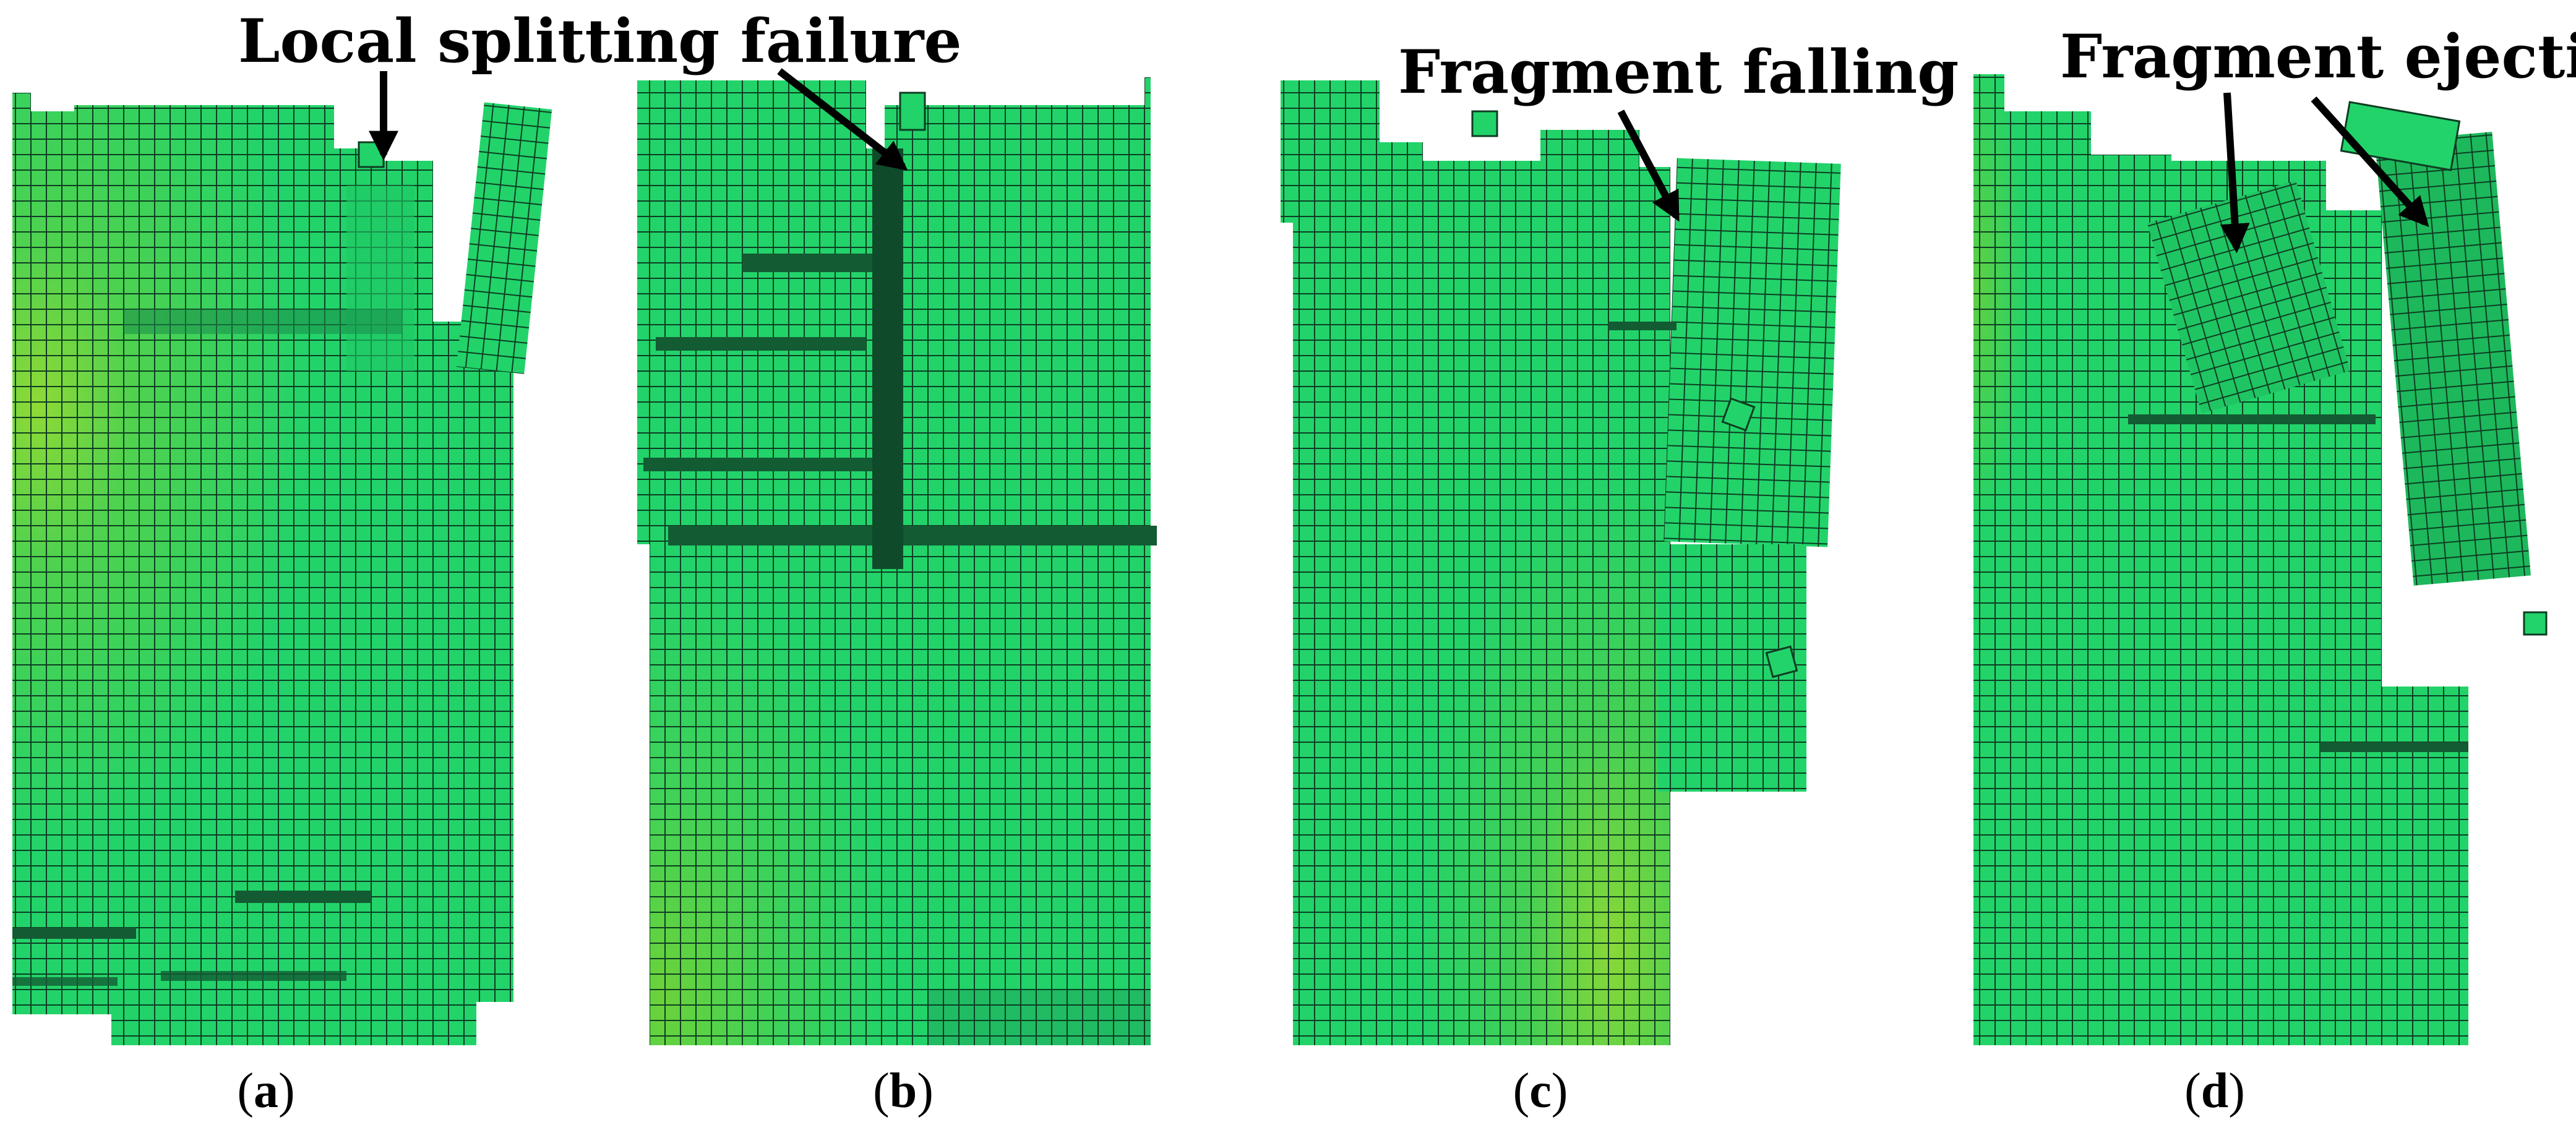 This screenshot has width=2576, height=1125. I want to click on arrow-to-ejected-block, so click(2235, 173).